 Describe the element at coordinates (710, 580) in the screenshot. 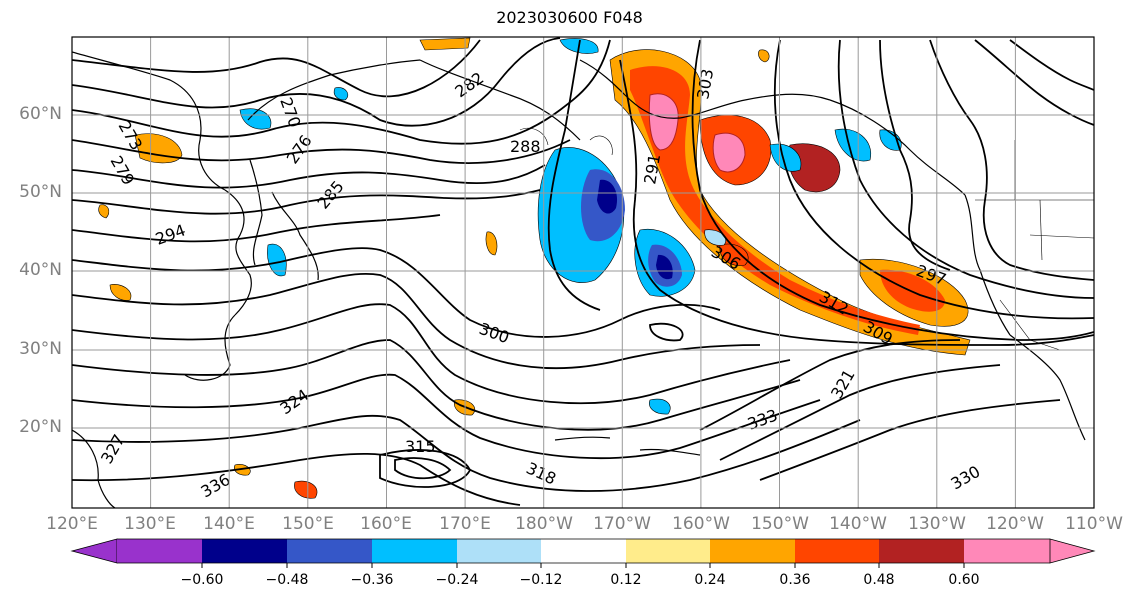

I see `colorbar-tick-label: 0.24` at that location.